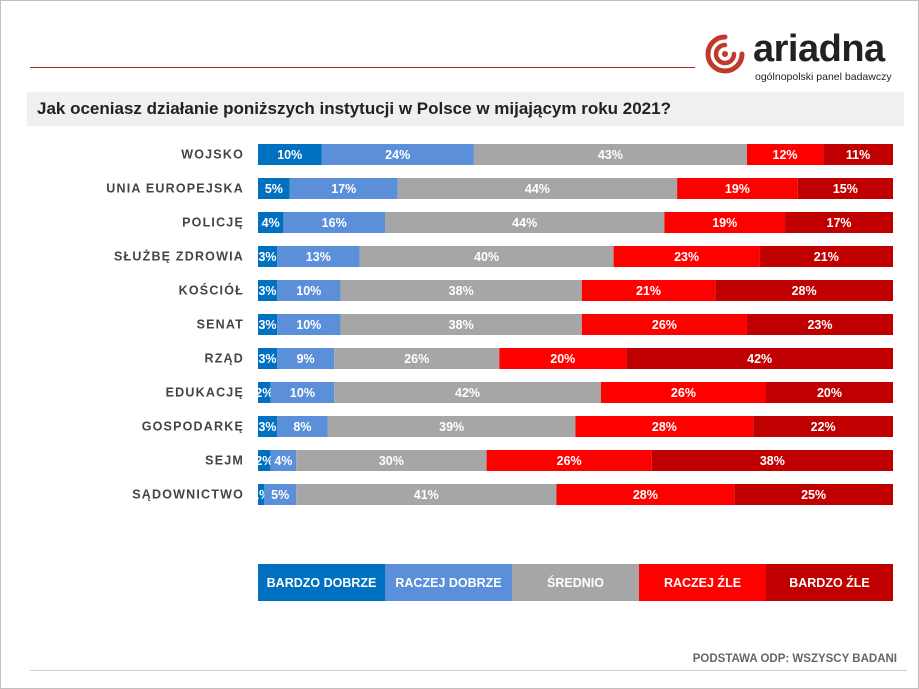  I want to click on category-label: SEJM, so click(224, 461).